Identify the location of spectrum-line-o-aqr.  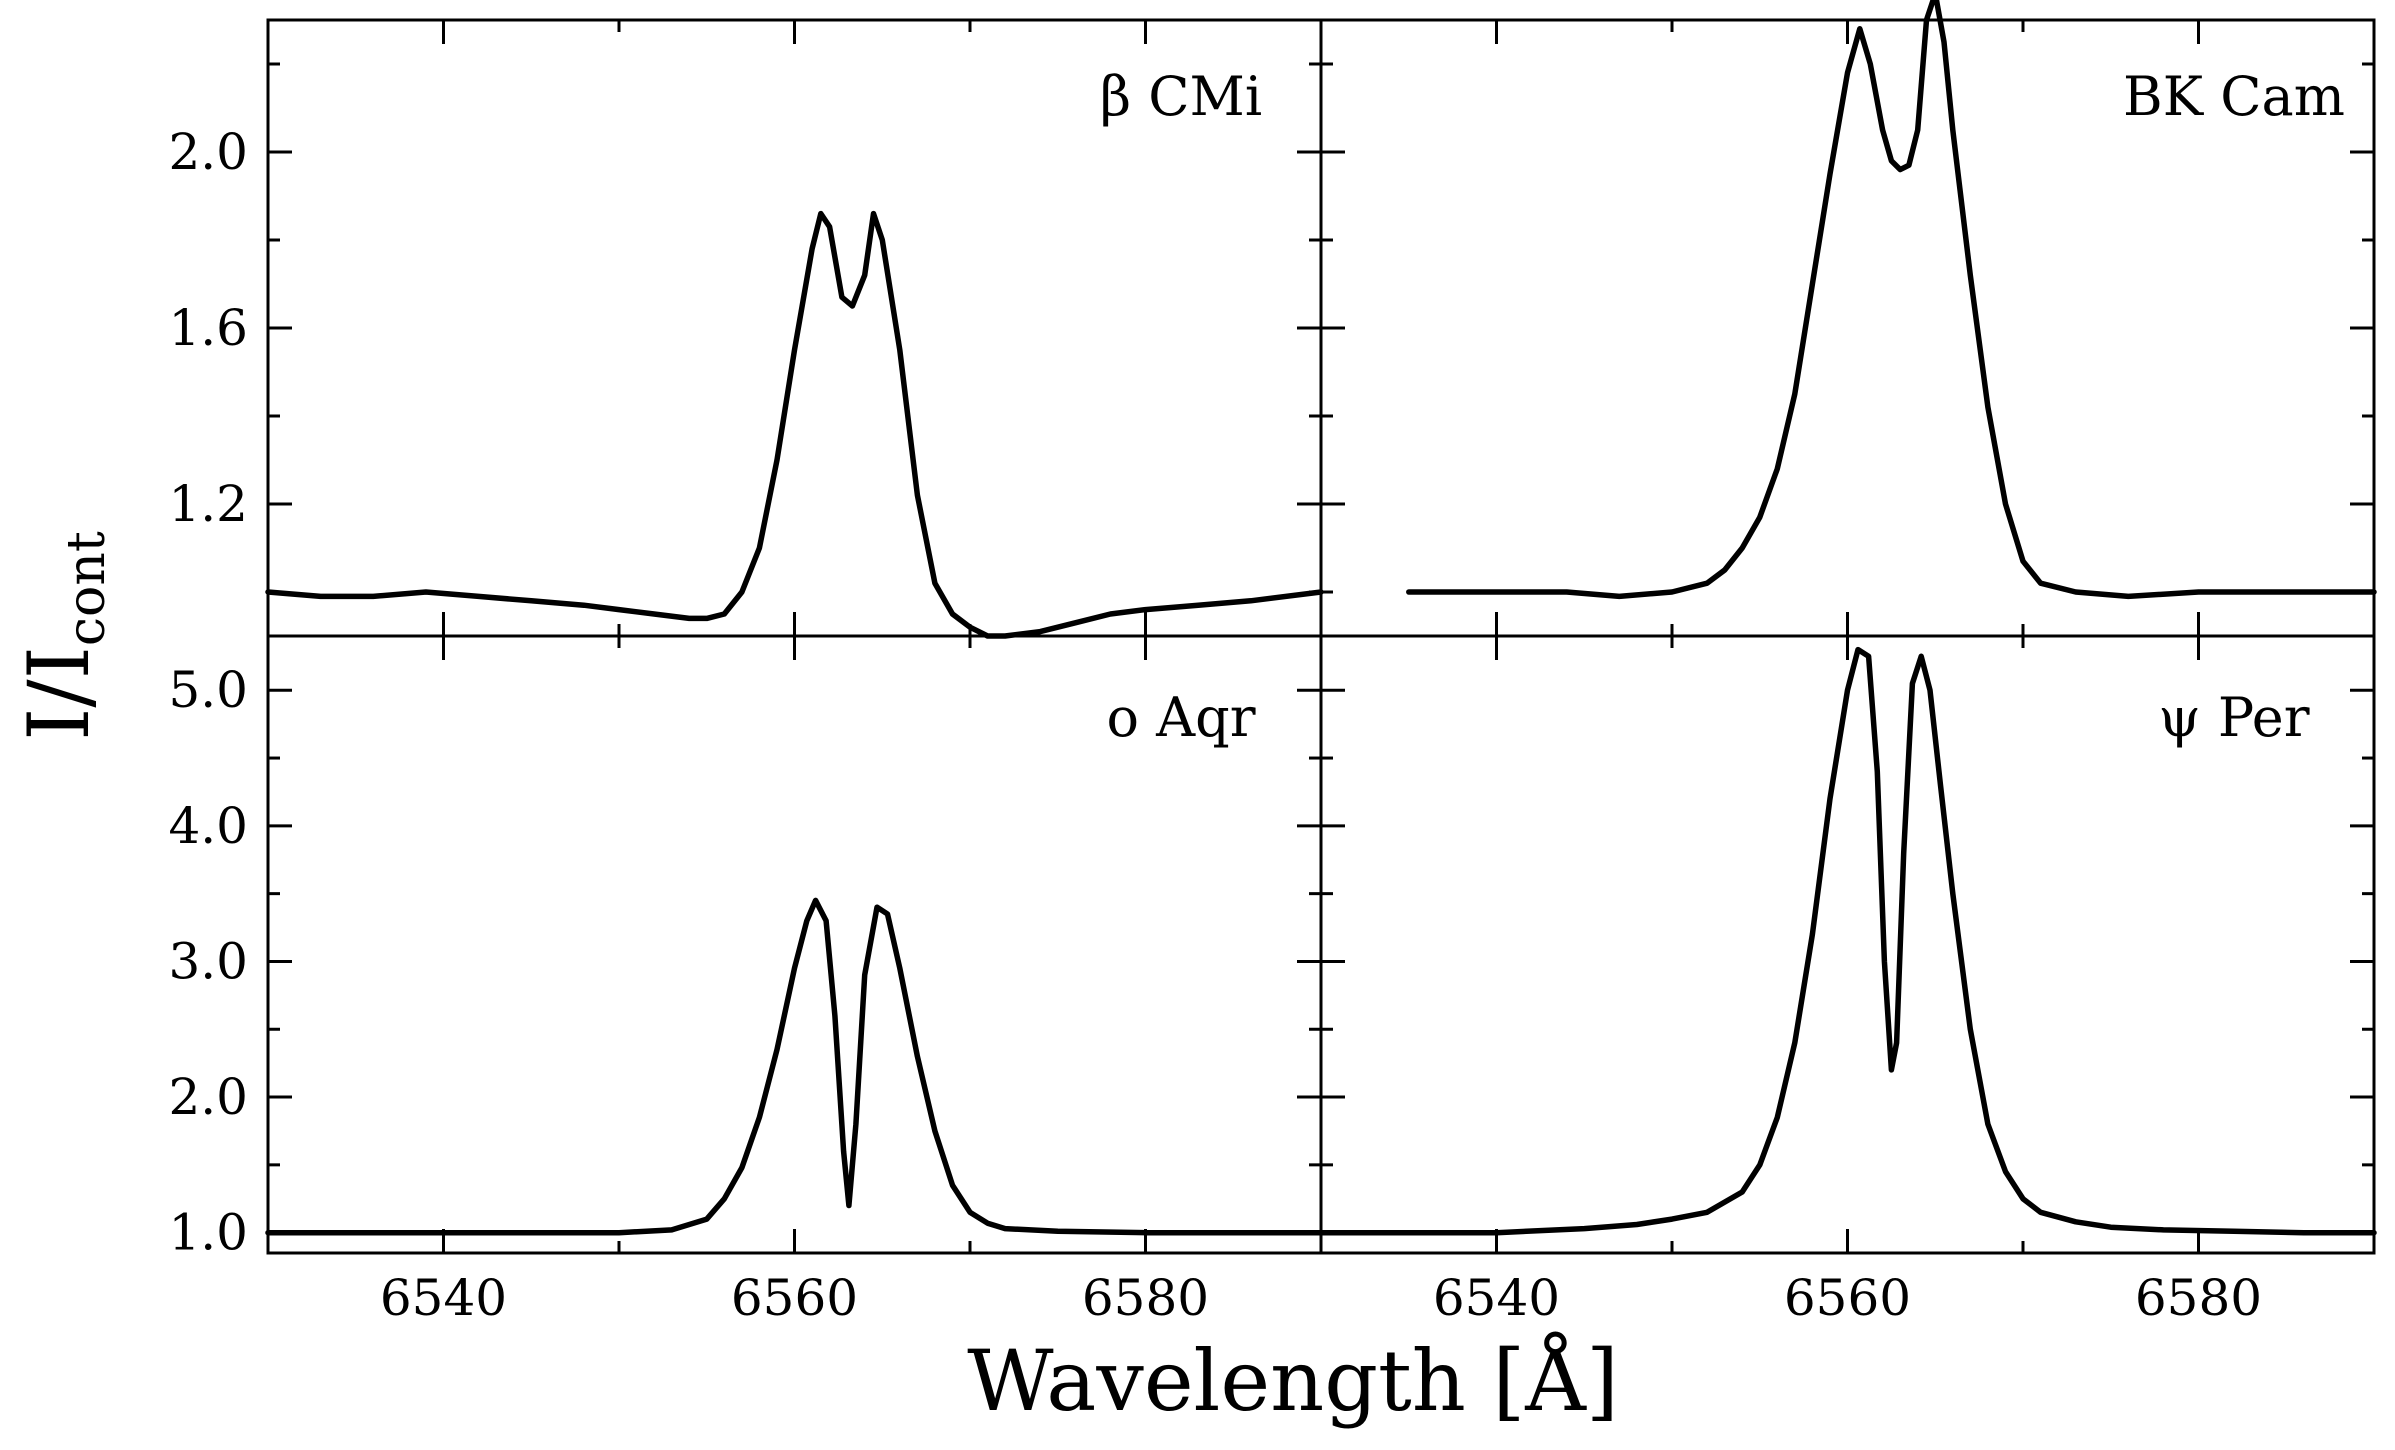
(794, 1066).